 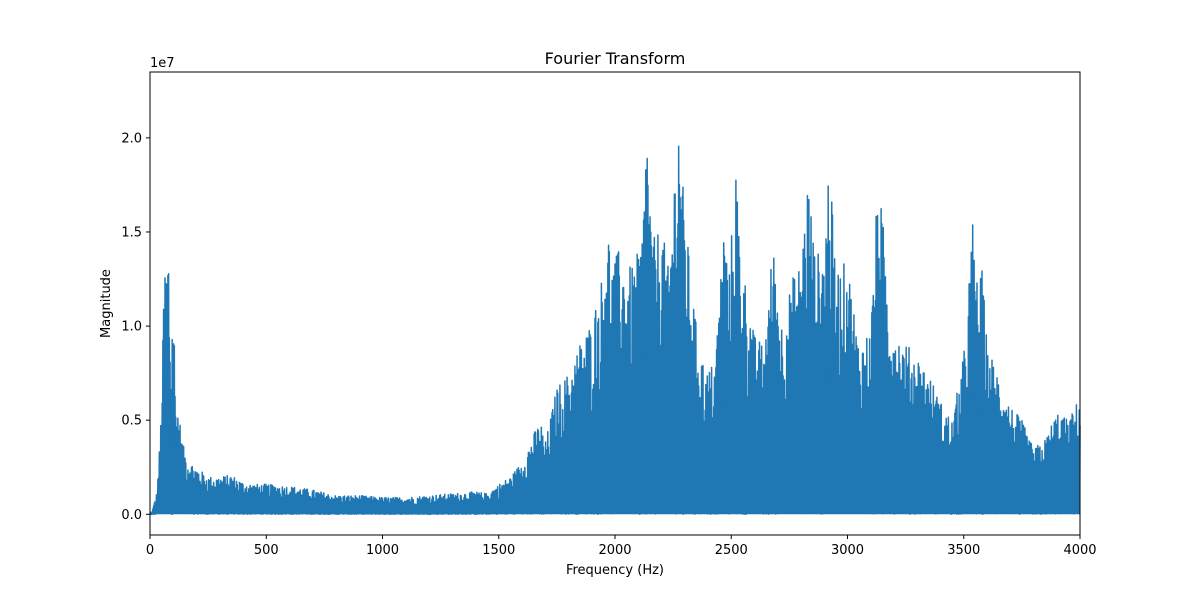 I want to click on x-tick-label: 4000, so click(x=1079, y=550).